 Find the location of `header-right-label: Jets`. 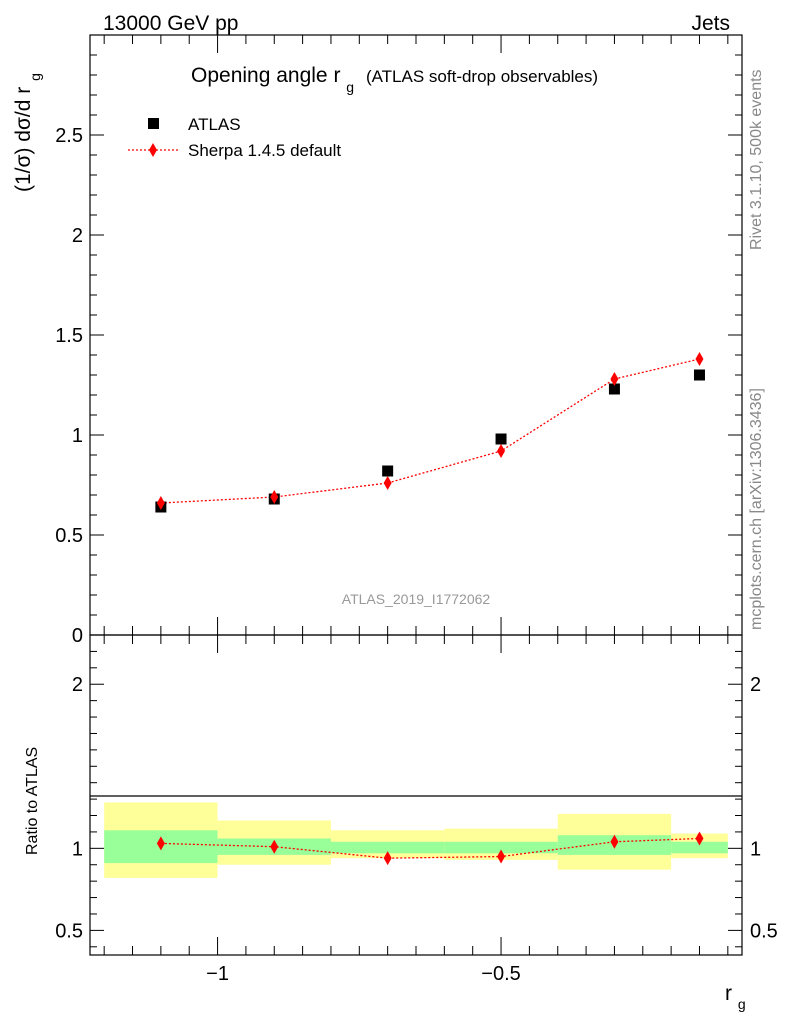

header-right-label: Jets is located at coordinates (710, 23).